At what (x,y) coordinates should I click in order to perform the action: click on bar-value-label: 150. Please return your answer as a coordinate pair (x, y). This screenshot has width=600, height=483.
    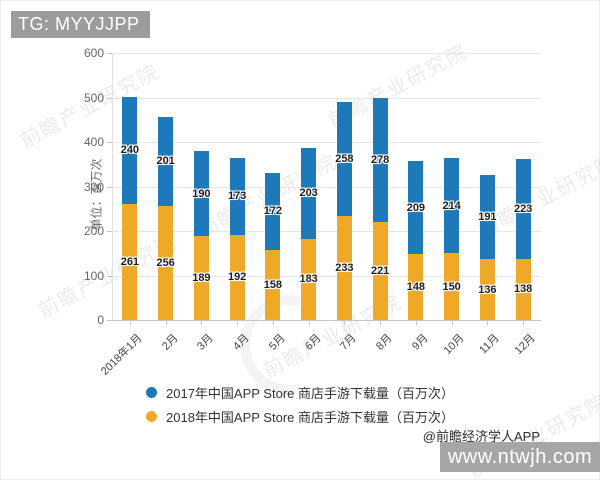
    Looking at the image, I should click on (451, 286).